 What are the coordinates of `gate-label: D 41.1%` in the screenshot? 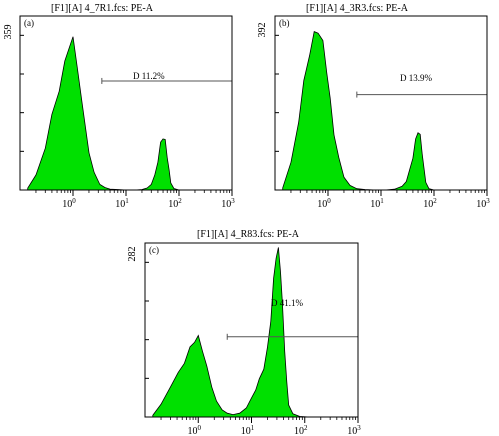 It's located at (287, 303).